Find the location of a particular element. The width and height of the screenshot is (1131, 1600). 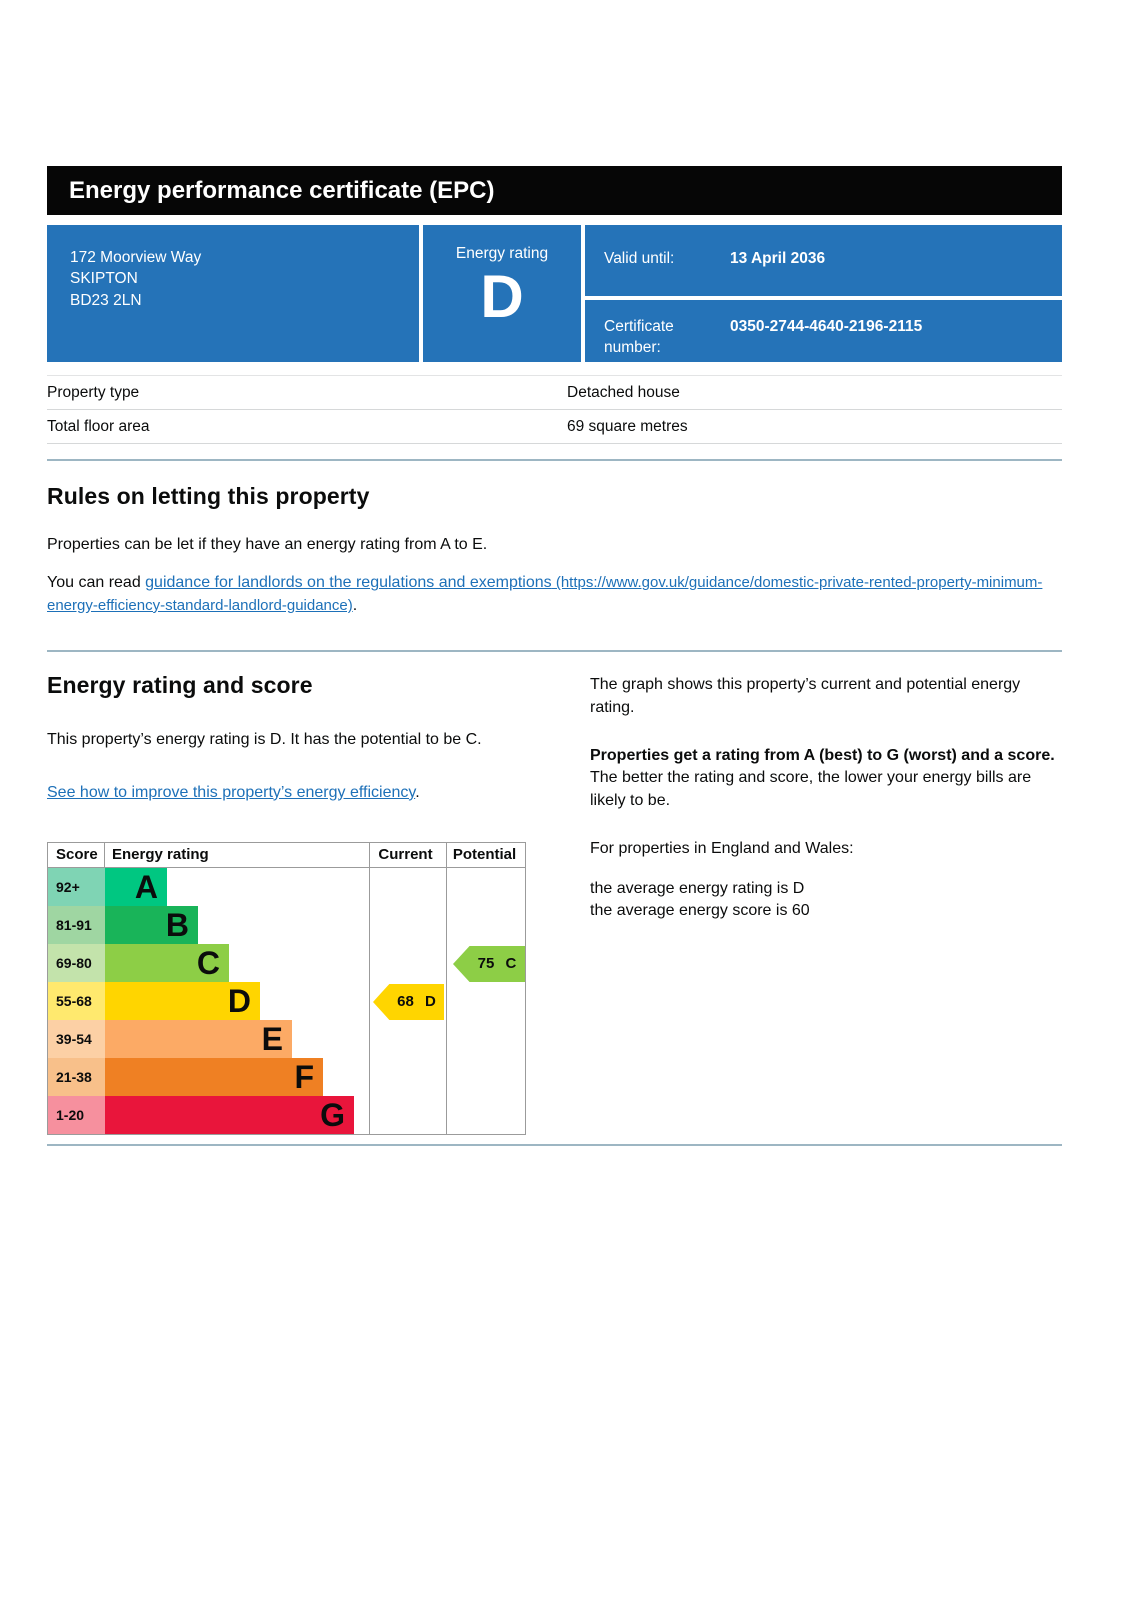

epc-chart-rows: 92+ A 81-91 B 69-80 C 55-68 D 39-54 E 21-38 F 1-20 G is located at coordinates (286, 1000).